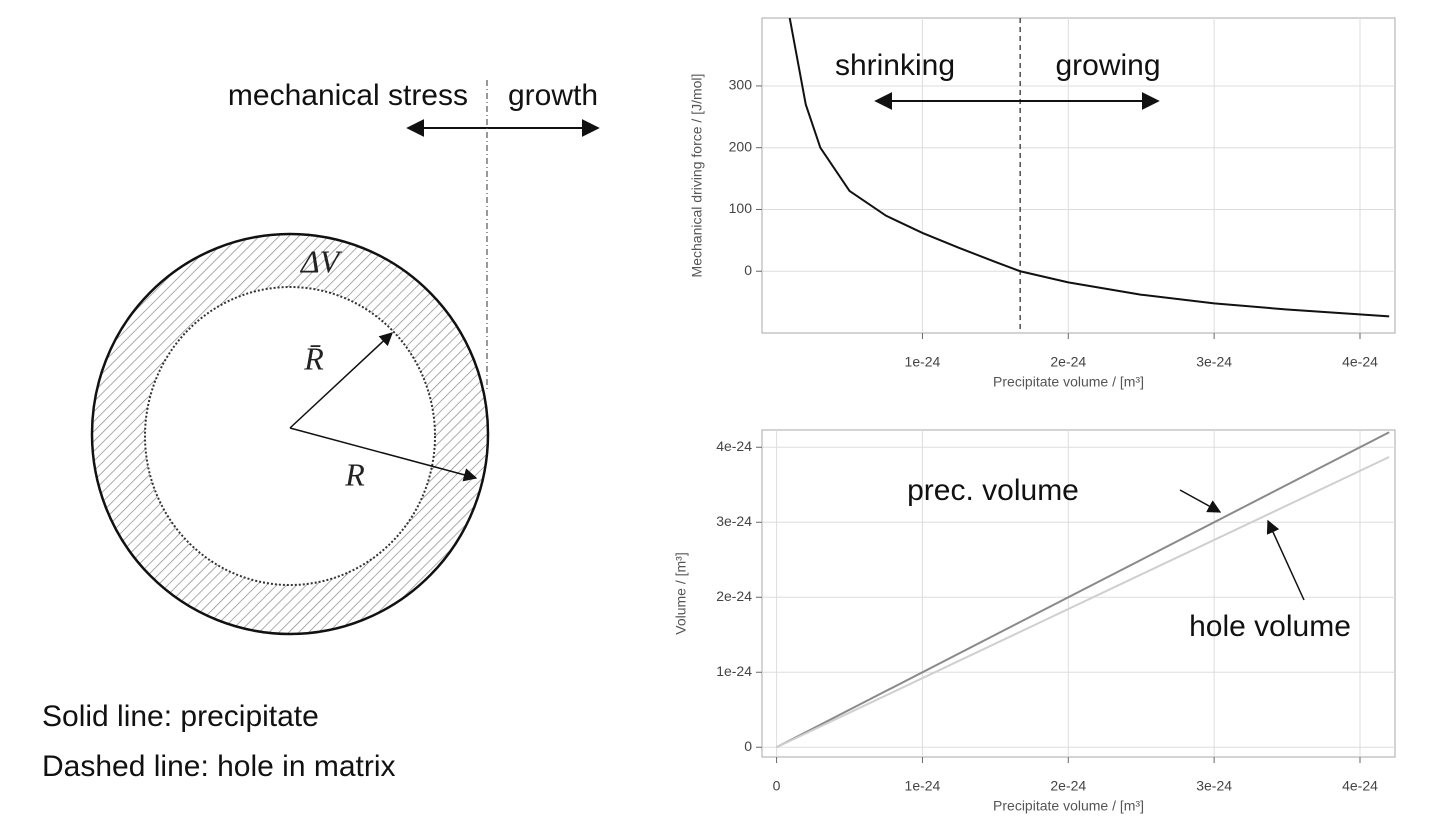 This screenshot has height=833, width=1440. What do you see at coordinates (219, 766) in the screenshot?
I see `legend-dashed: Dashed line: hole in matrix` at bounding box center [219, 766].